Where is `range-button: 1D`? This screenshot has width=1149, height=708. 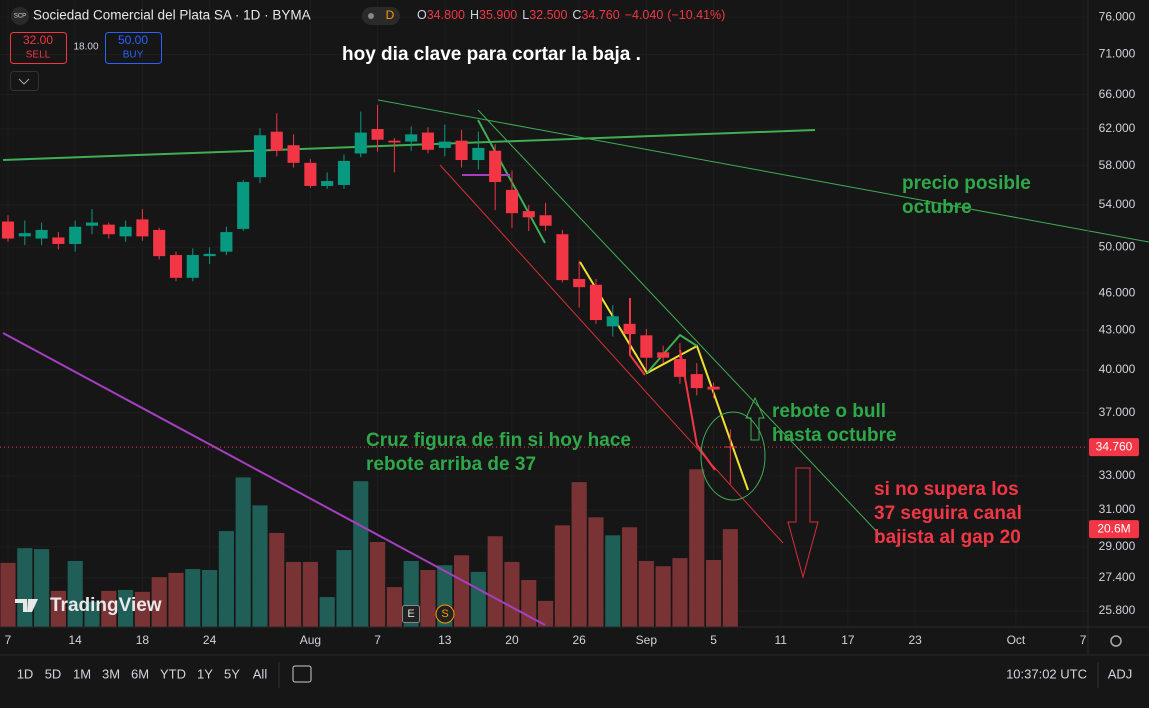 range-button: 1D is located at coordinates (25, 673).